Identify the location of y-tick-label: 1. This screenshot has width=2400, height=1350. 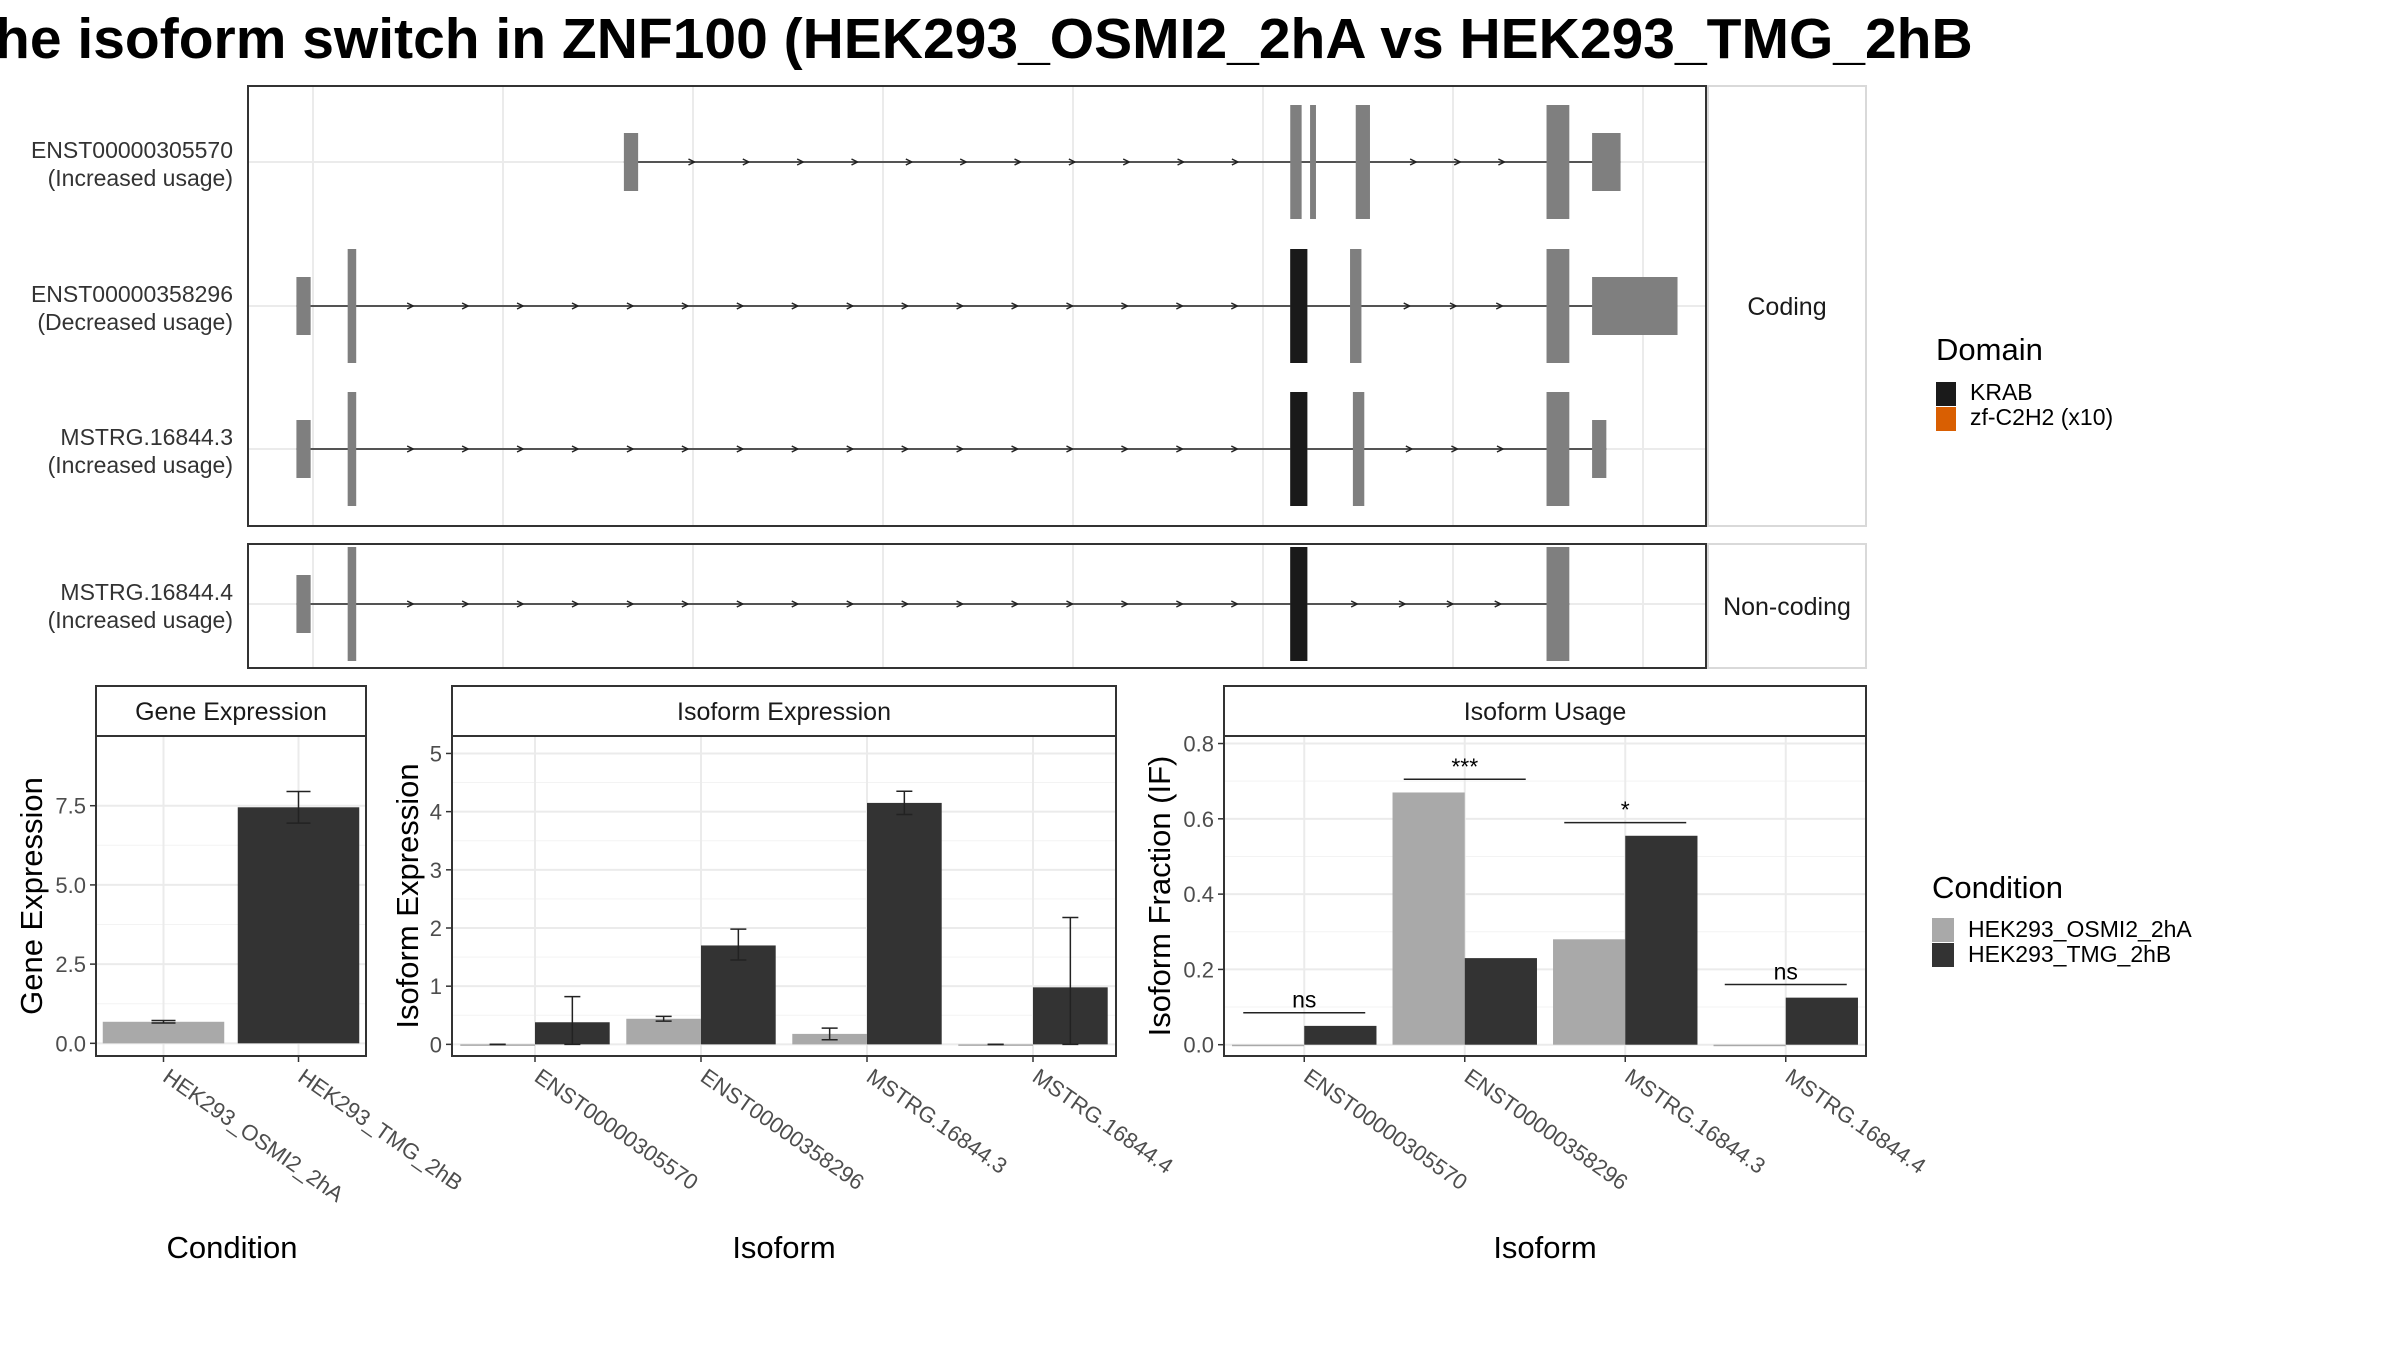
(436, 986).